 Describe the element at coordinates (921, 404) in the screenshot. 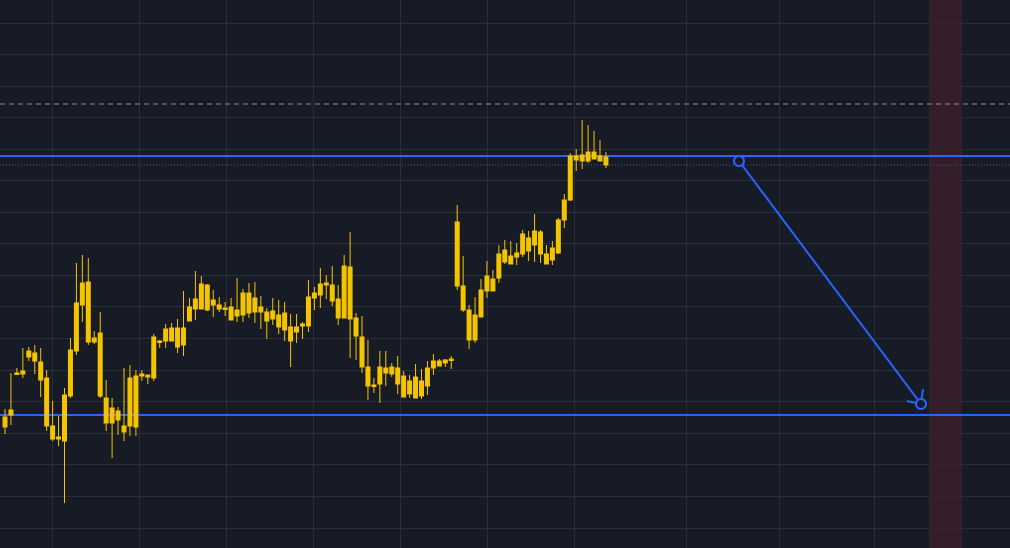

I see `trend-line-end-handle` at that location.